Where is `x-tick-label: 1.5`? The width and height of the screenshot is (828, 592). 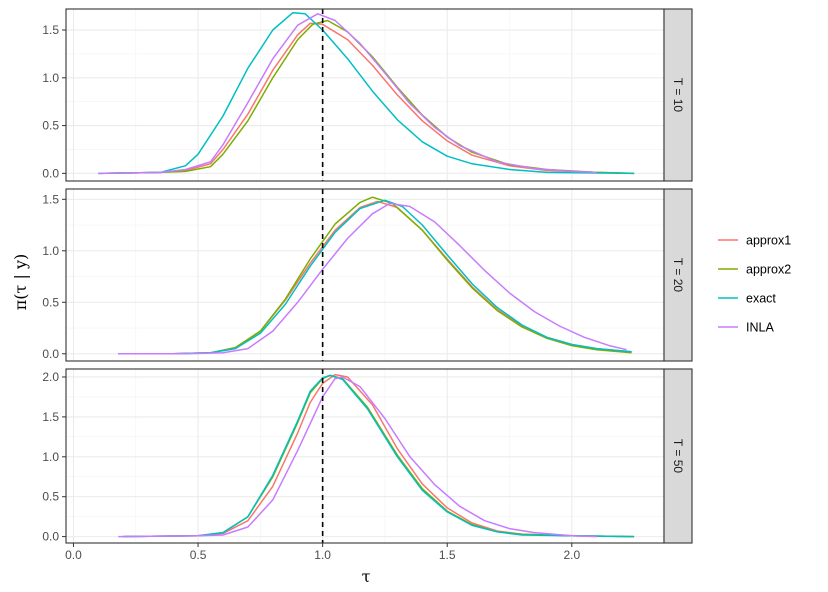
x-tick-label: 1.5 is located at coordinates (447, 555).